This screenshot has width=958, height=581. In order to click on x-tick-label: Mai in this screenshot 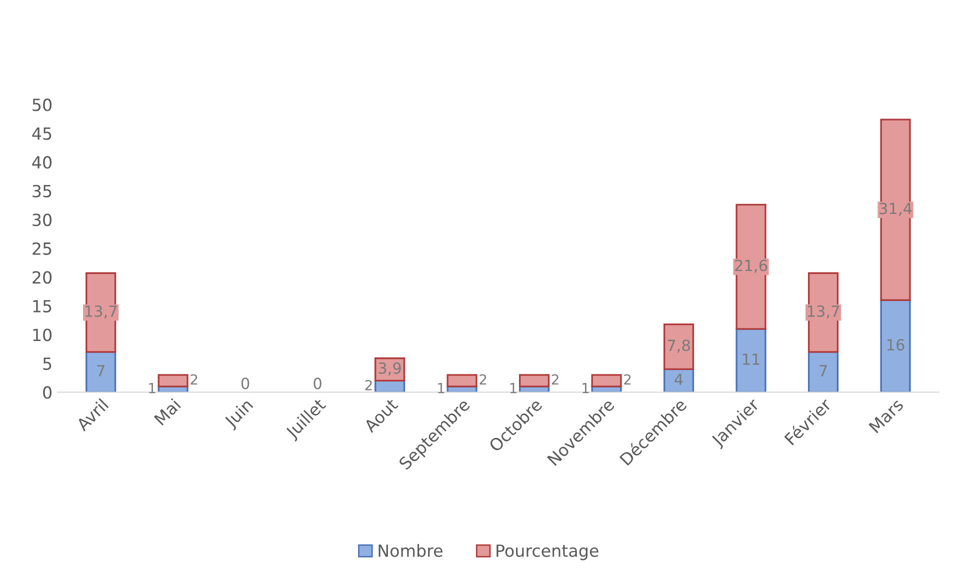, I will do `click(168, 412)`.